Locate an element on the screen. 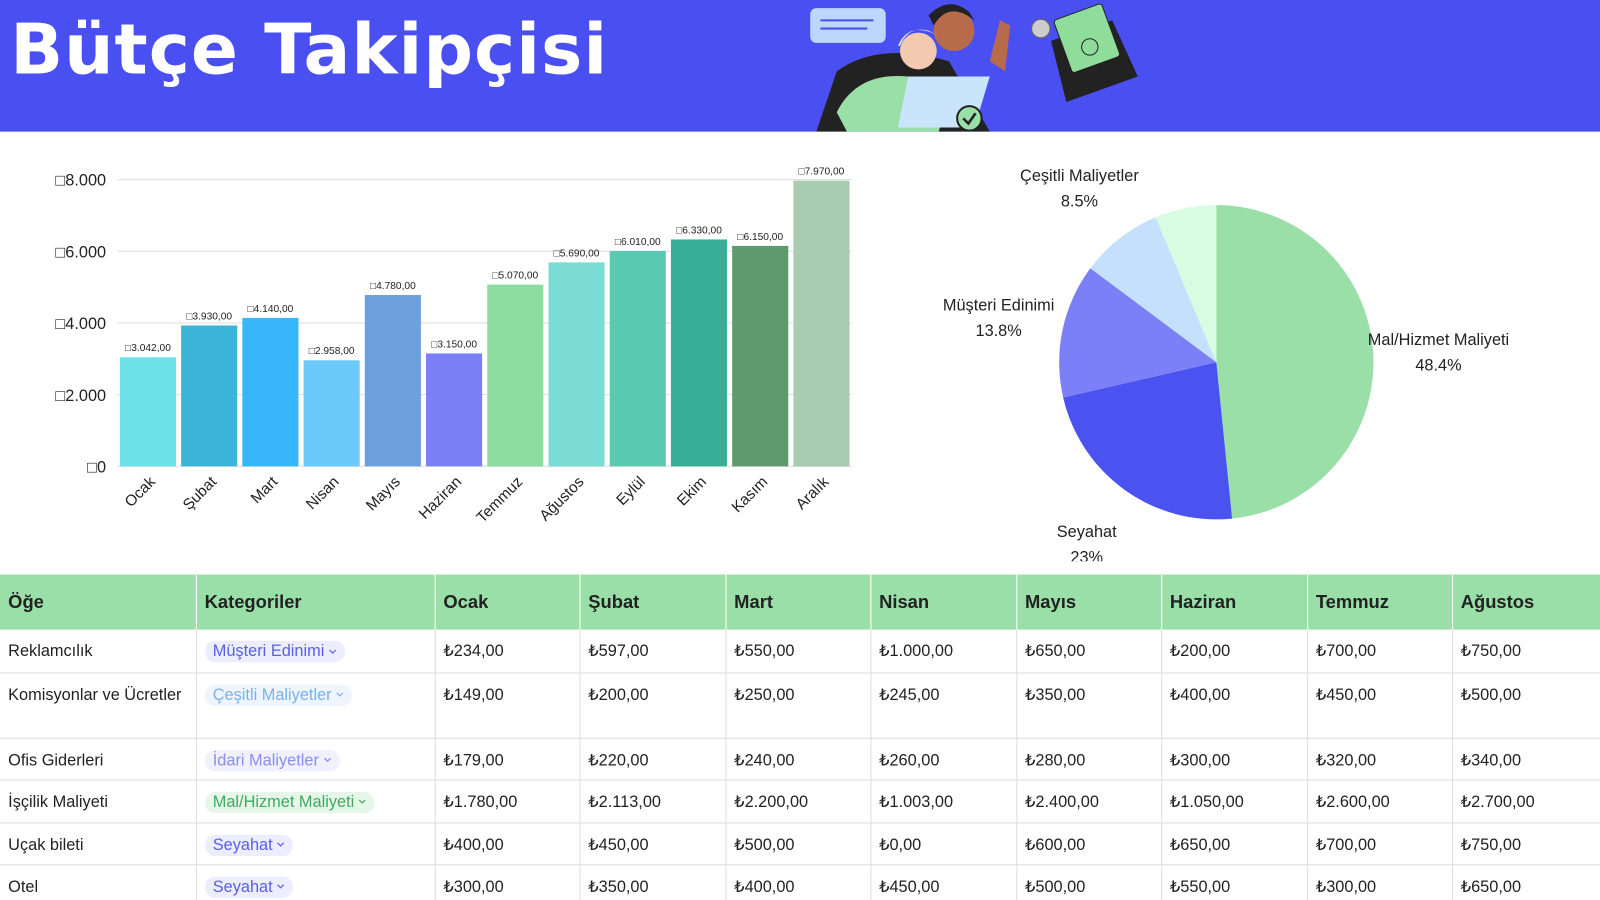 The image size is (1600, 900). category-cell: Mal/Hizmet Maliyeti is located at coordinates (315, 801).